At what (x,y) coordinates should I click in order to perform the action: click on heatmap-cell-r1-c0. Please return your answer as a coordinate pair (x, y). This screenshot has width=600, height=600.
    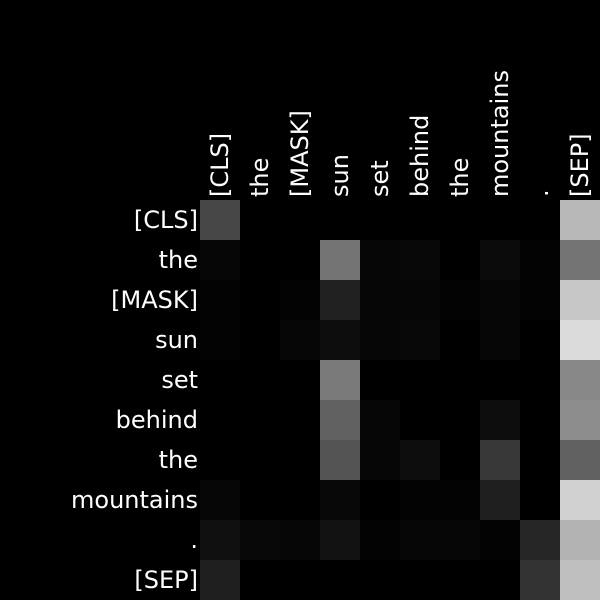
    Looking at the image, I should click on (220, 260).